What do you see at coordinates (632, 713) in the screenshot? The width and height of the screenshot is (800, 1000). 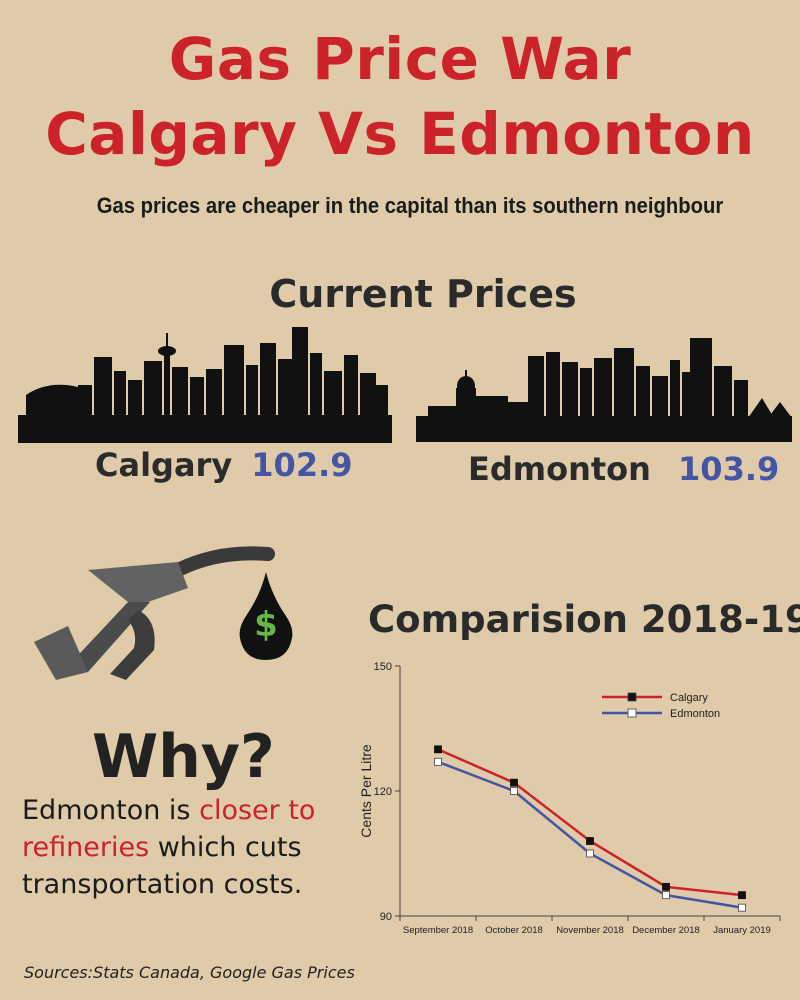 I see `legend-marker-edmonton` at bounding box center [632, 713].